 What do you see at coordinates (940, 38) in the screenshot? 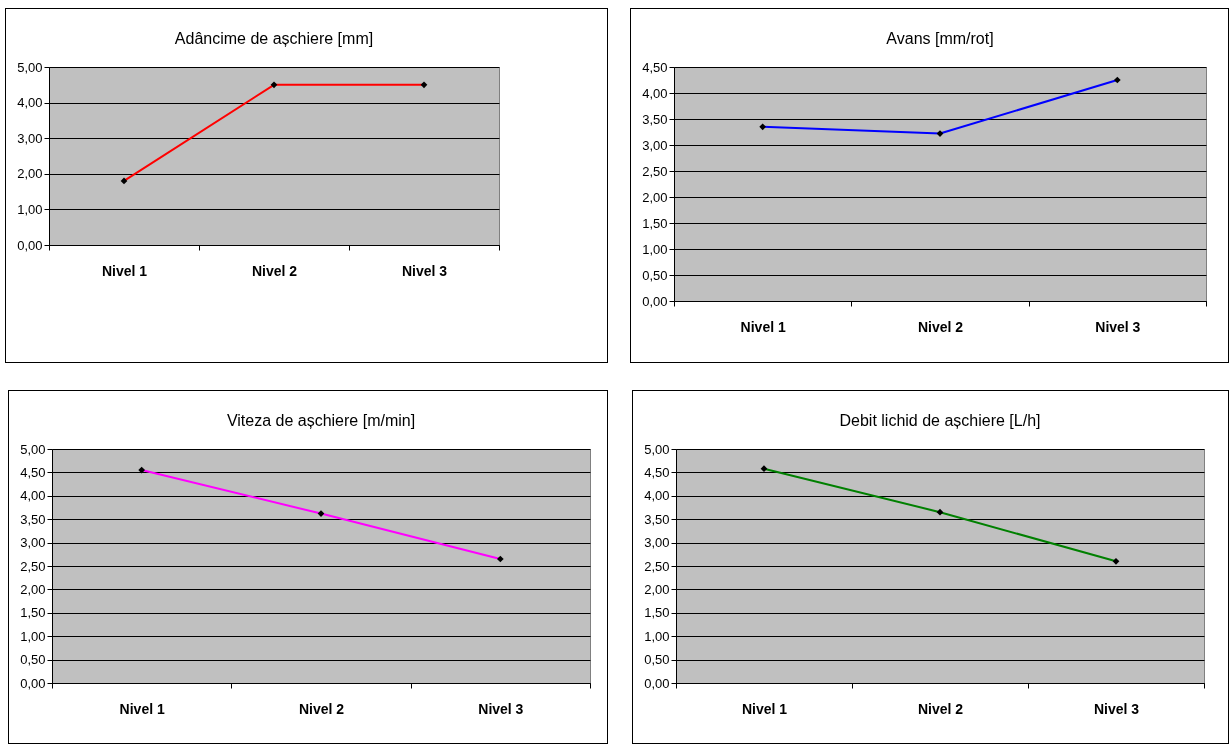
I see `chart-title: Avans [mm/rot]` at bounding box center [940, 38].